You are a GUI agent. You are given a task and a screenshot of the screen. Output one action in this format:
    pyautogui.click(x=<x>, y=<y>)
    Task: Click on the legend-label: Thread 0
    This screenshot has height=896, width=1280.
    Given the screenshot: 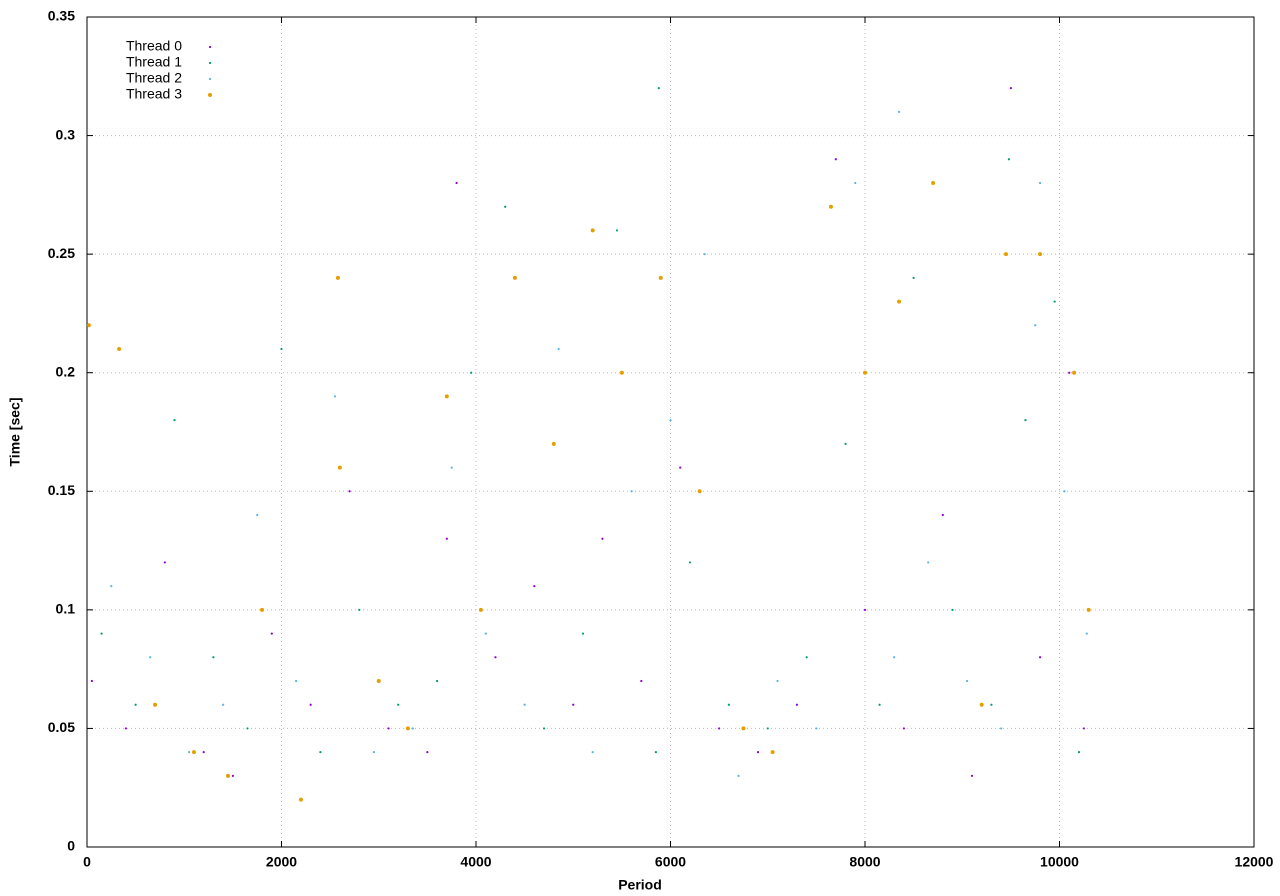 What is the action you would take?
    pyautogui.click(x=154, y=46)
    